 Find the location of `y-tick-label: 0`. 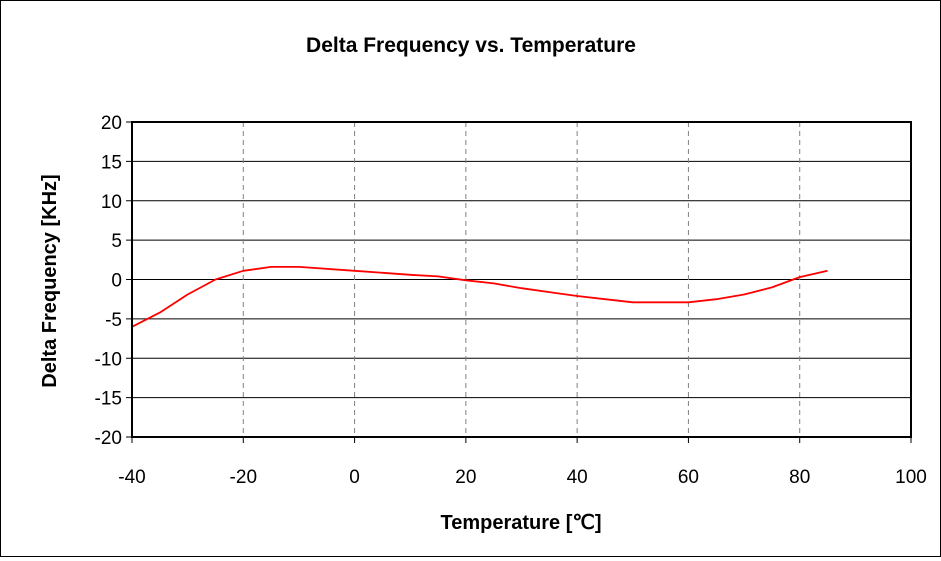

y-tick-label: 0 is located at coordinates (116, 281).